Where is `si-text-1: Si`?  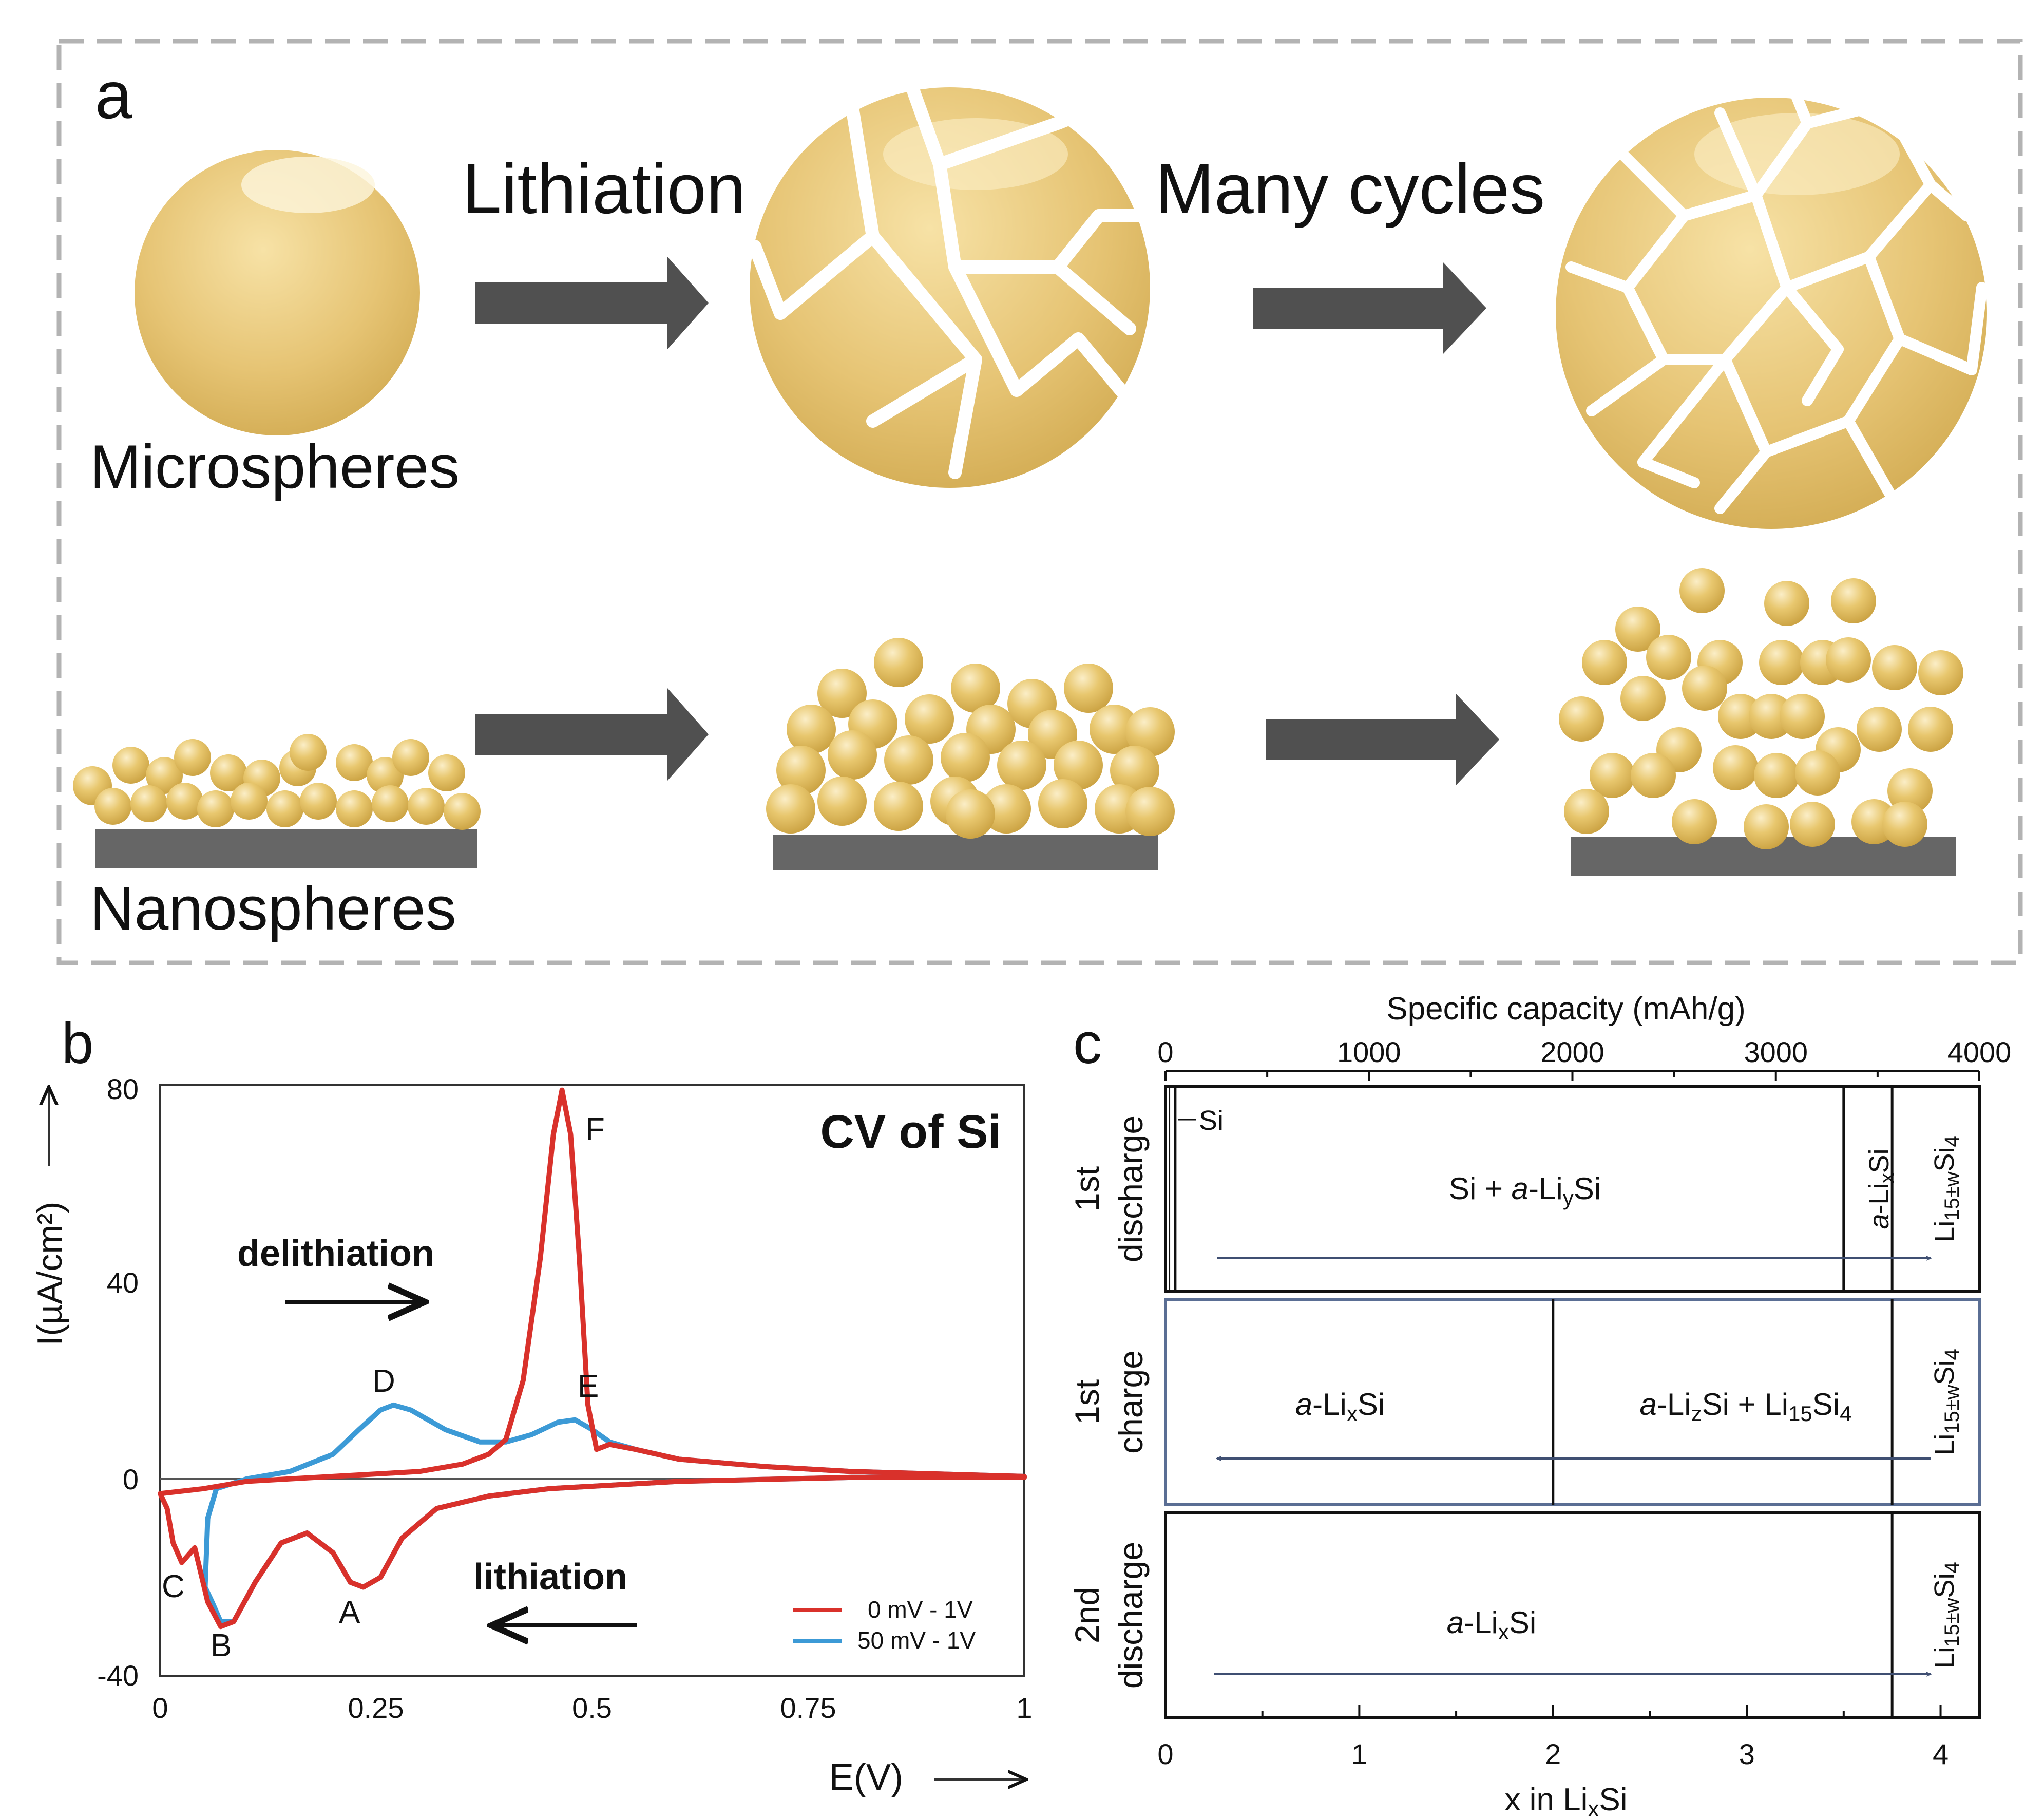 si-text-1: Si is located at coordinates (1587, 1188).